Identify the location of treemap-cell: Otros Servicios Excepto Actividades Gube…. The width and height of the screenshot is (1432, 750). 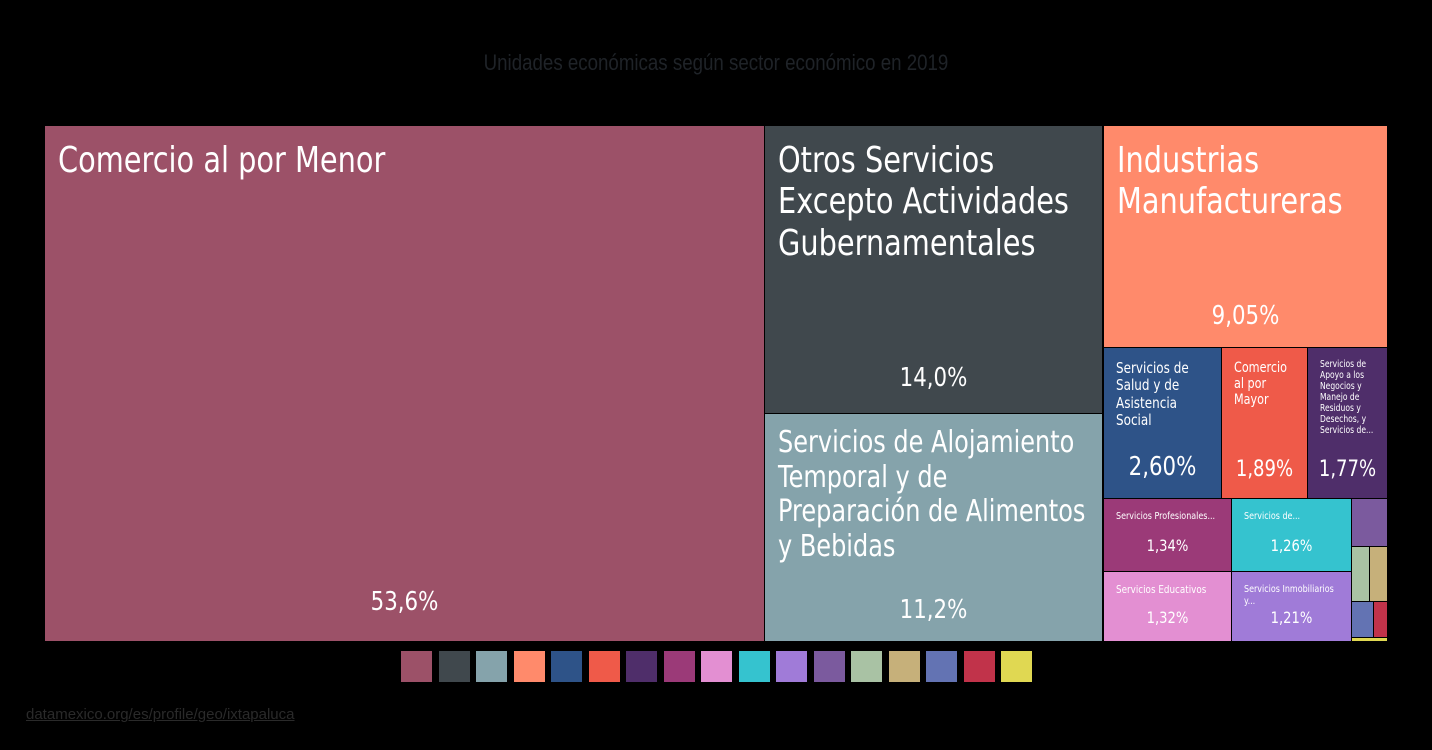
(934, 270).